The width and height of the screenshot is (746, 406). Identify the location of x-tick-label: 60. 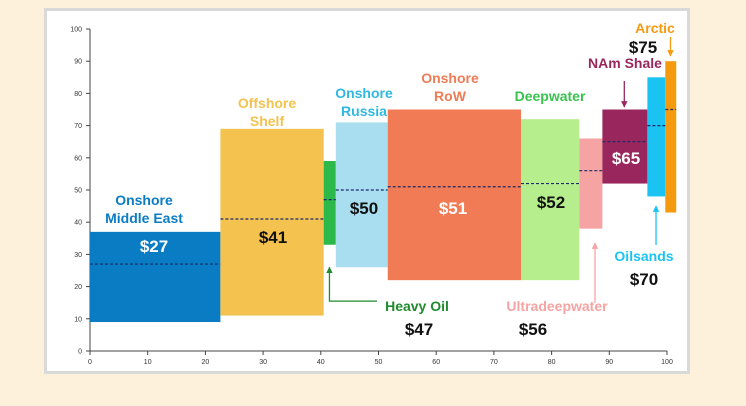
(436, 362).